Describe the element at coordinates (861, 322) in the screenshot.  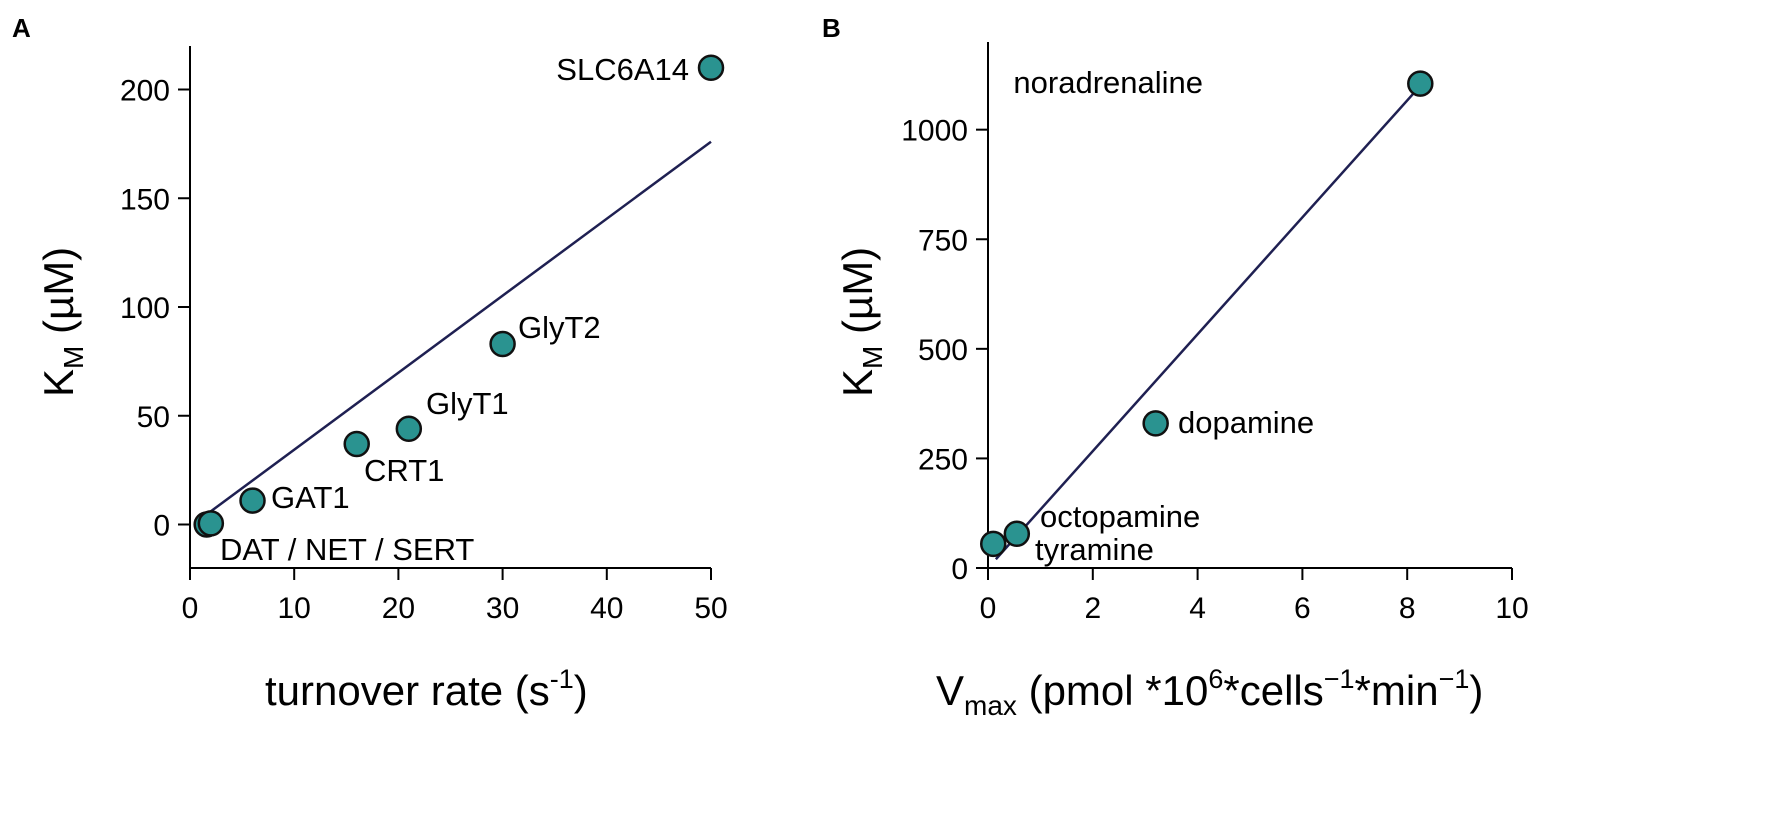
I see `panel-b-y-axis-title: KM (µM)` at that location.